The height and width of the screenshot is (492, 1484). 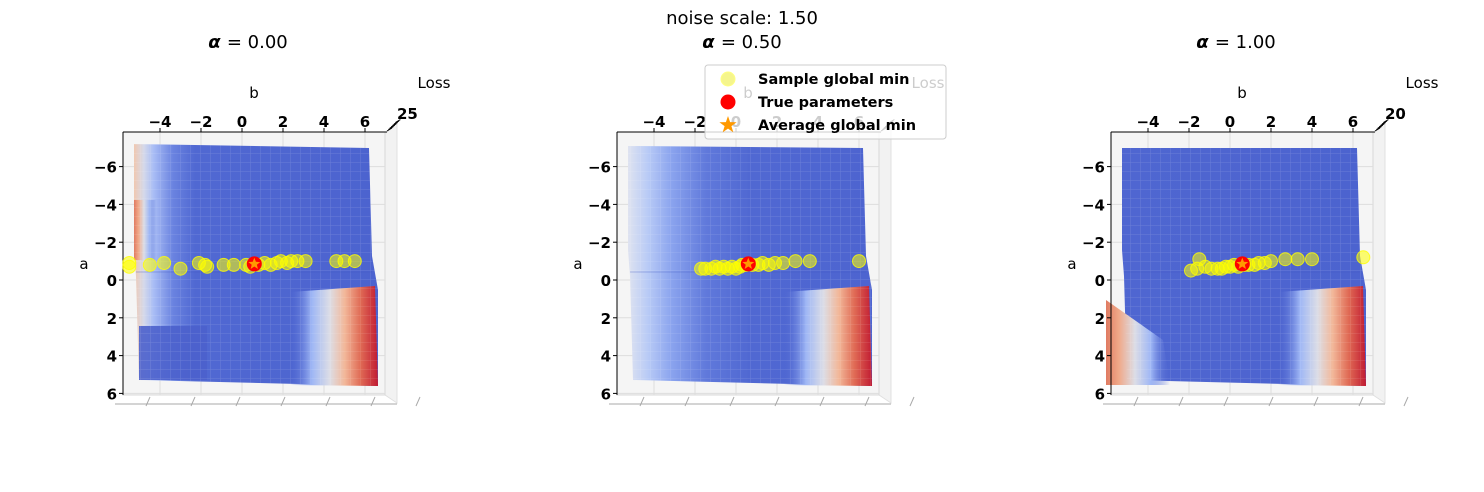 I want to click on legend-marker-circle-red, so click(x=728, y=102).